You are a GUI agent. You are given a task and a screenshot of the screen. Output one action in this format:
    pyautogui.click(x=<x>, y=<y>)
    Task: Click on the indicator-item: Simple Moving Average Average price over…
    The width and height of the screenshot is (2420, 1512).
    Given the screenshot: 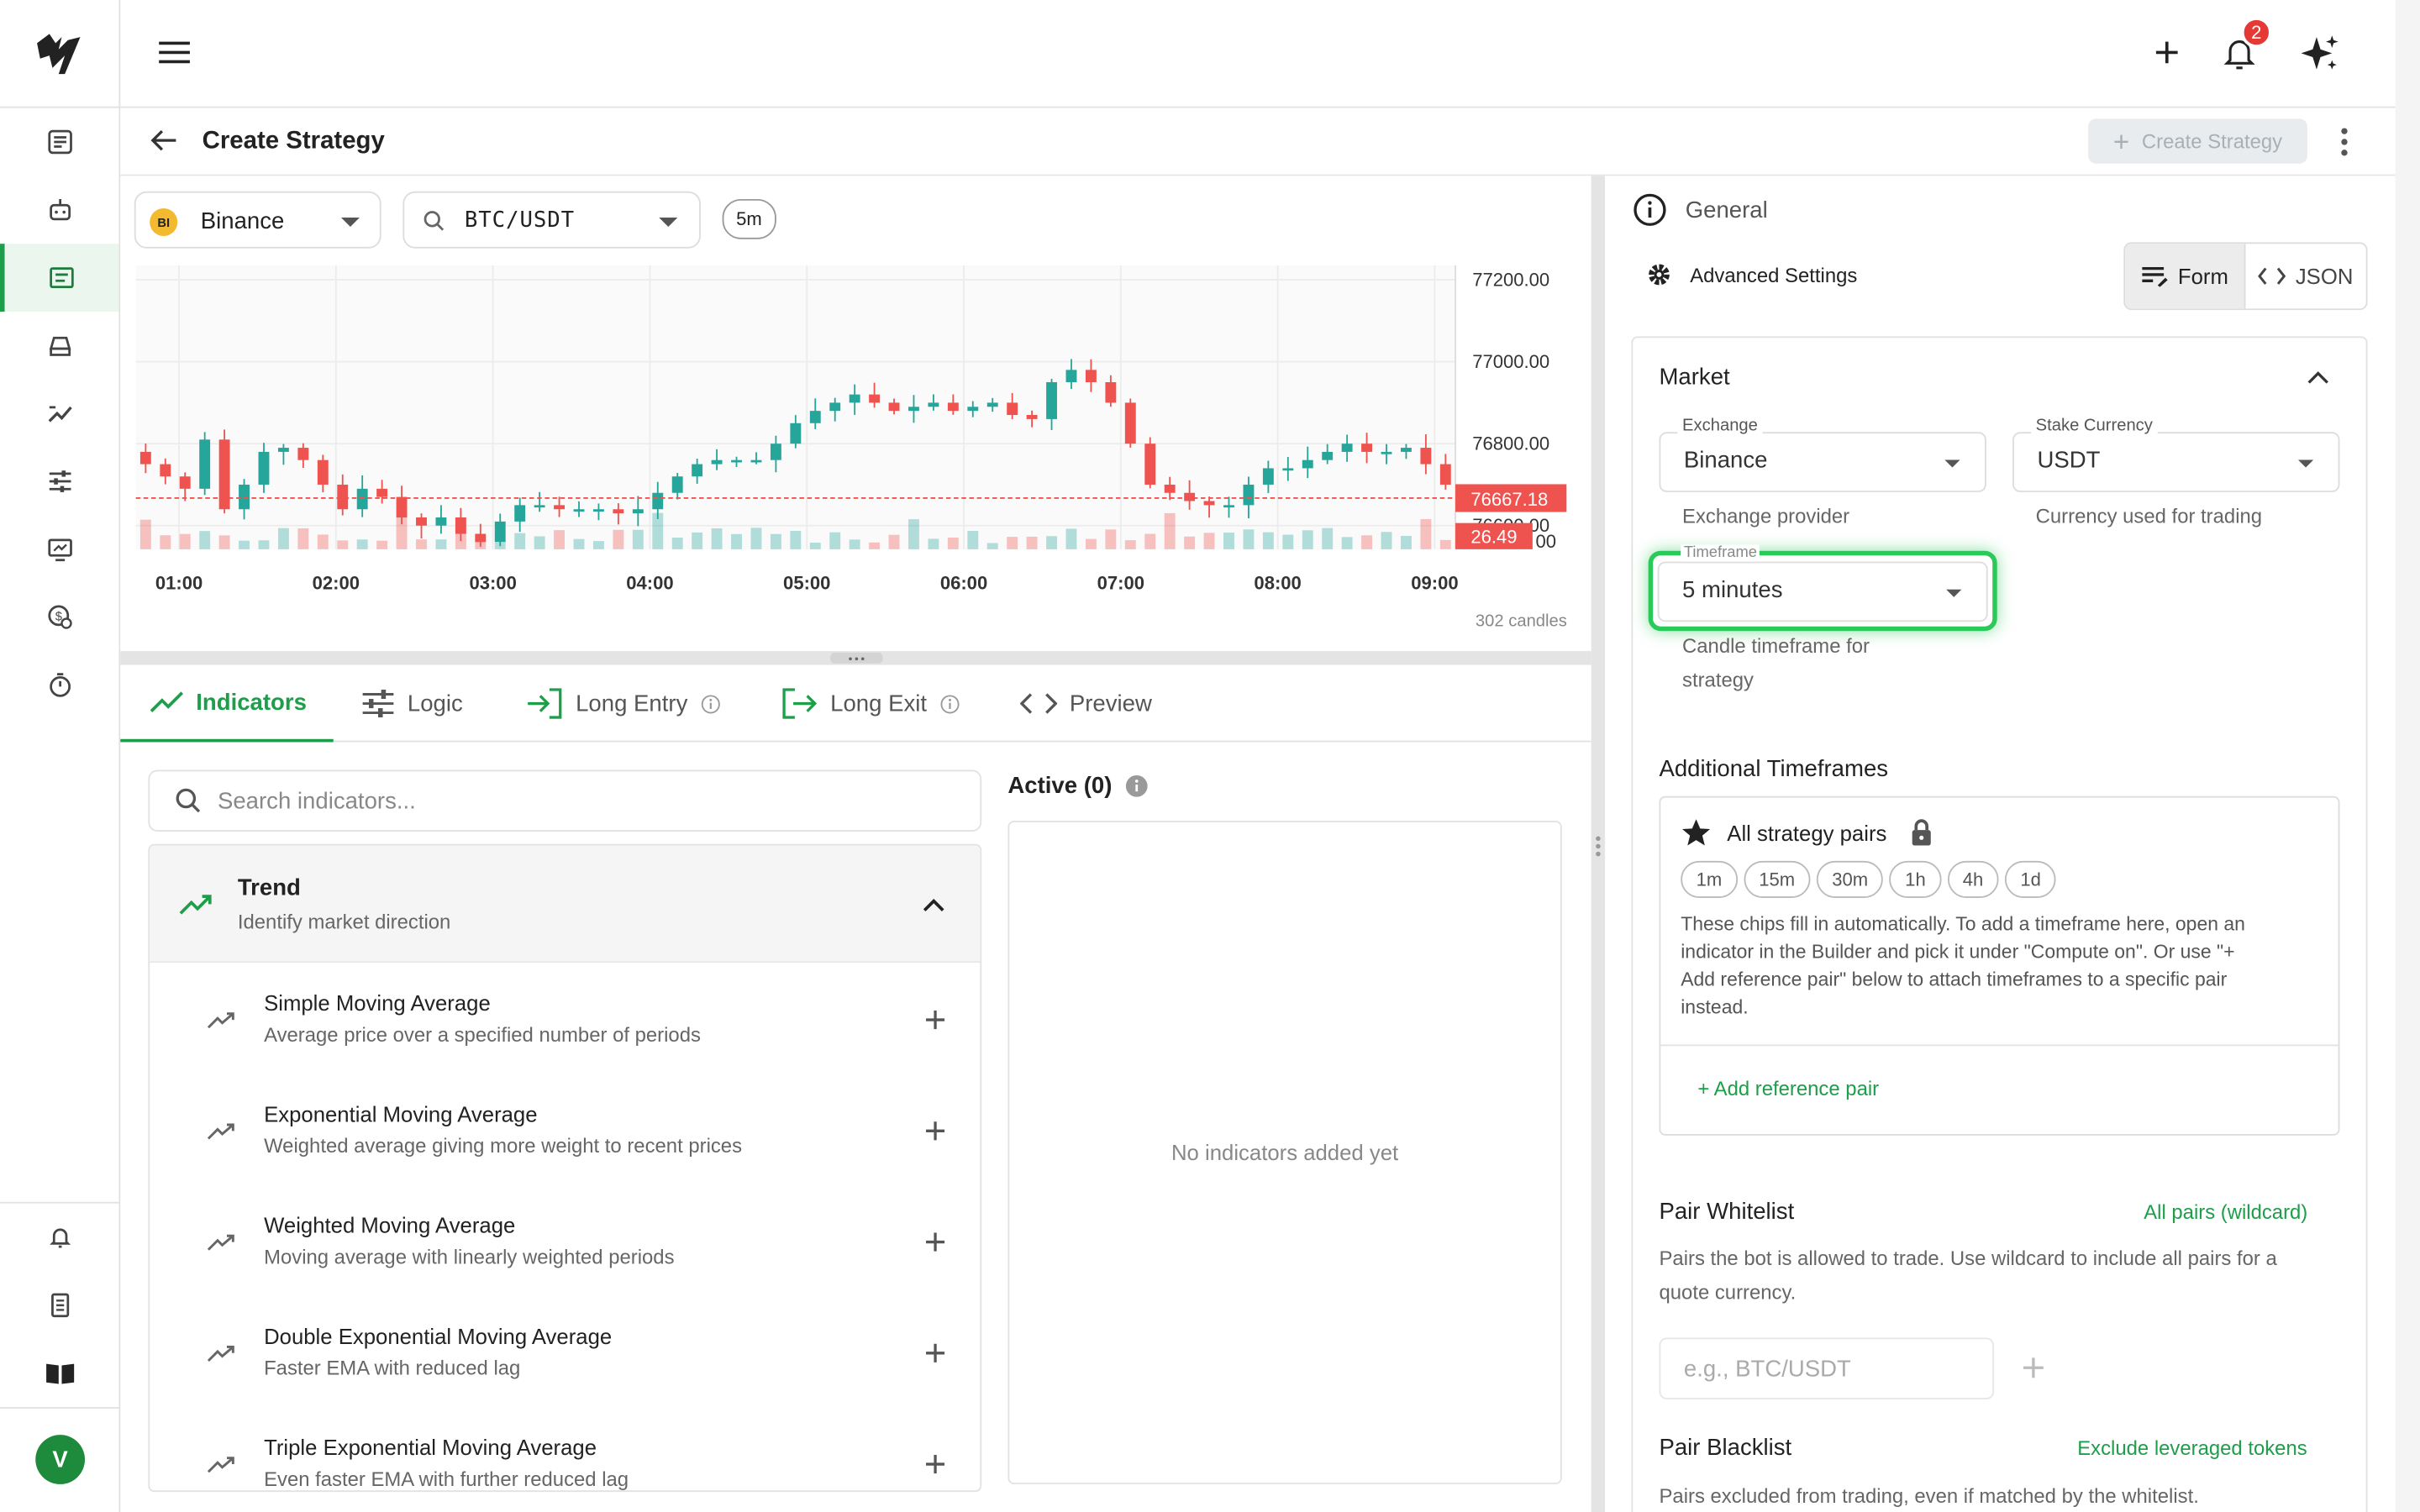 What is the action you would take?
    pyautogui.click(x=565, y=1019)
    